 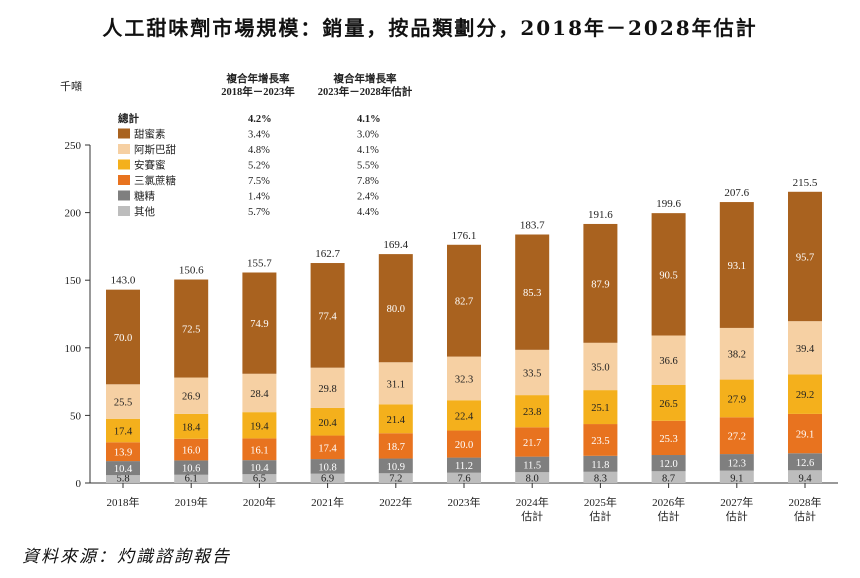 I want to click on data-label: 21.4, so click(x=396, y=420).